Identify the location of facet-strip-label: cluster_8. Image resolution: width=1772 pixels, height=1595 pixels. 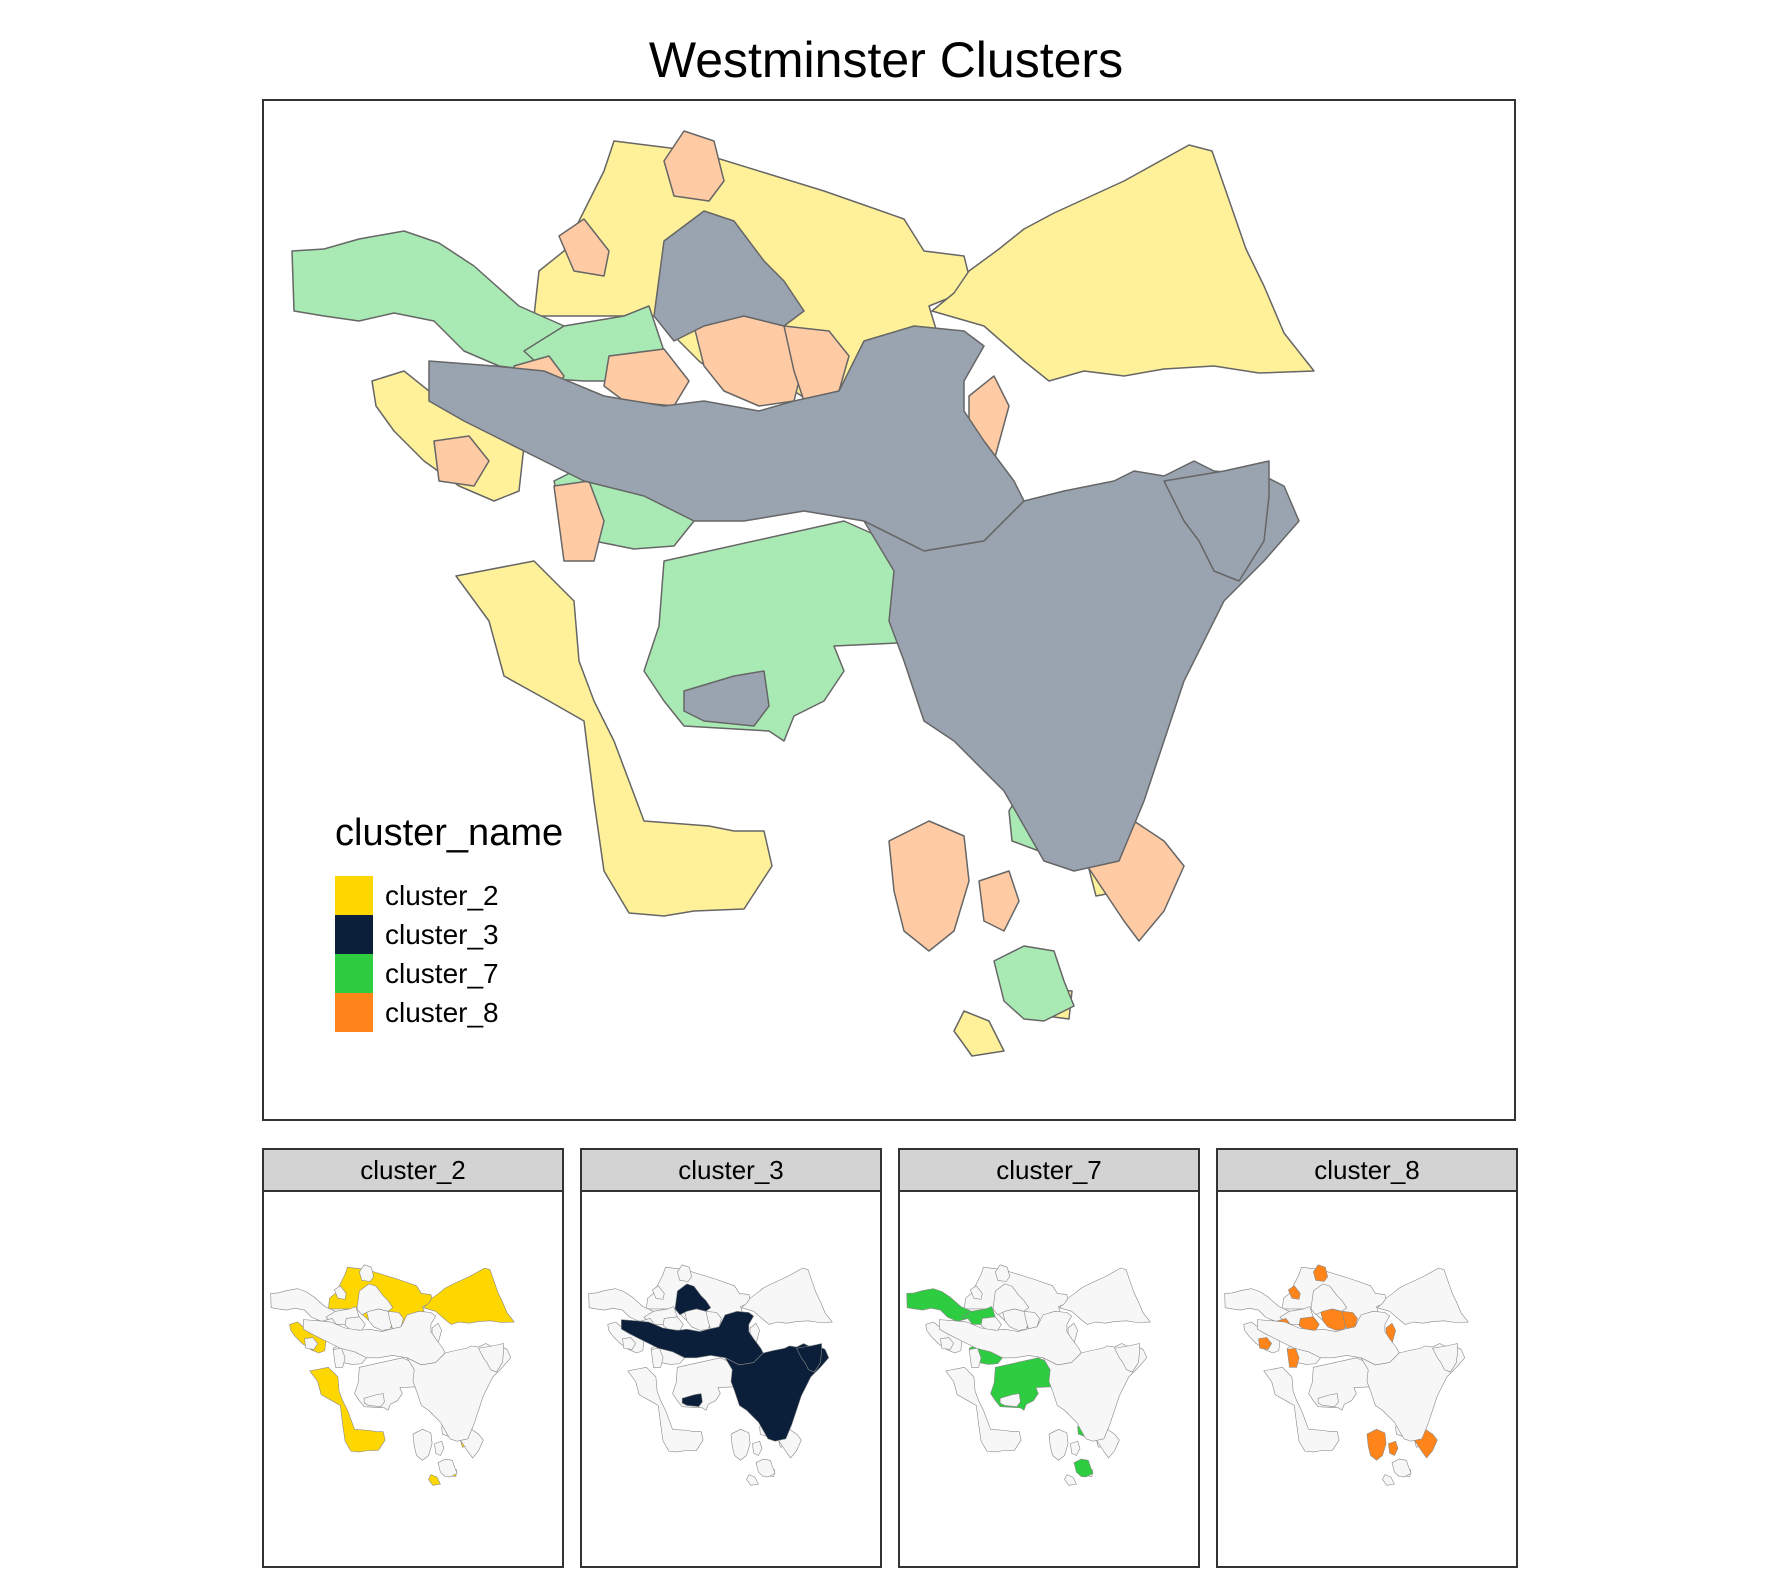
(1367, 1171).